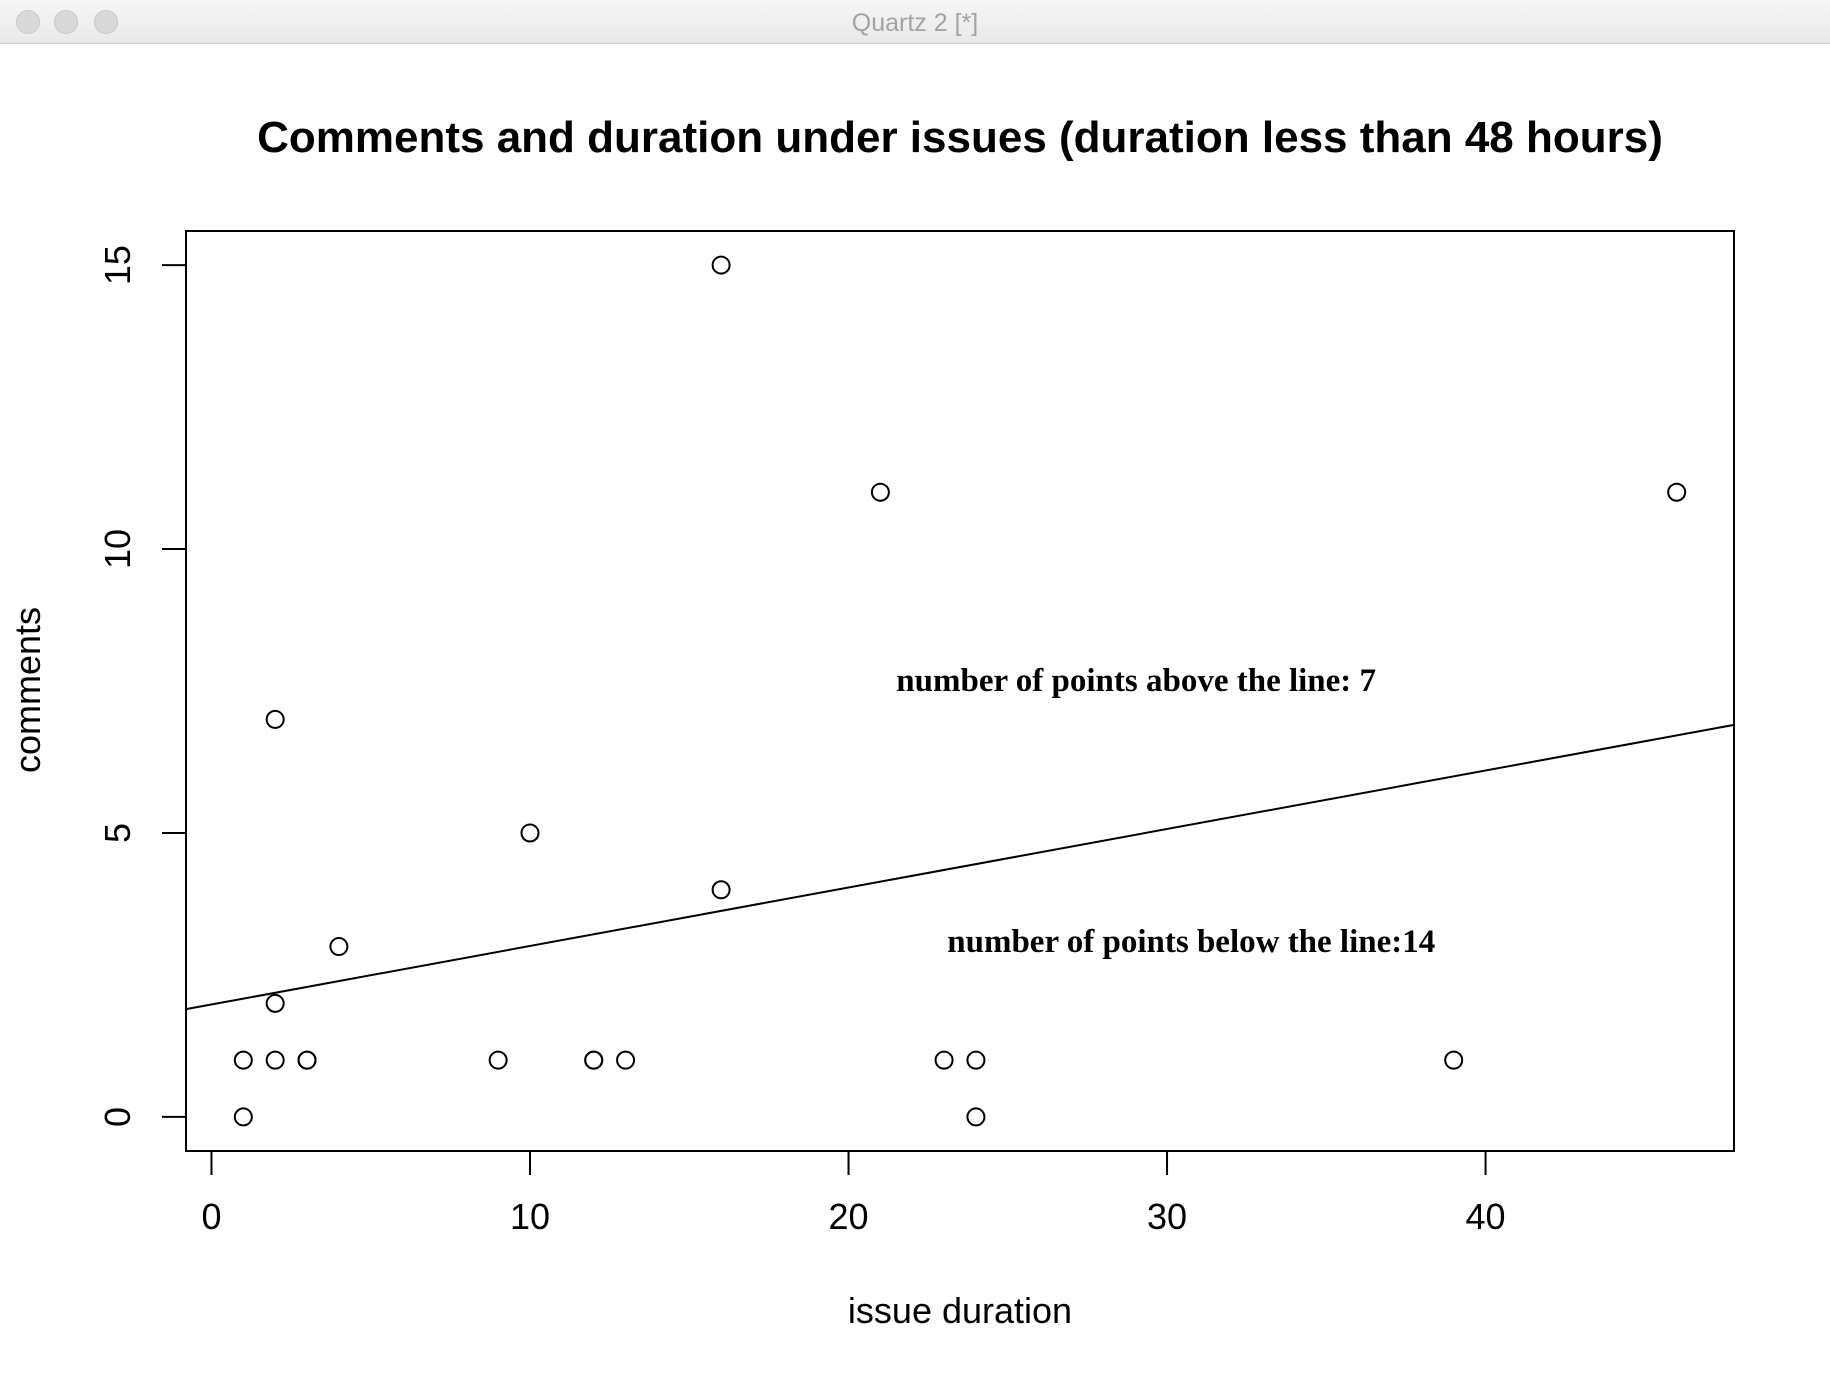 This screenshot has height=1382, width=1830. What do you see at coordinates (117, 1117) in the screenshot?
I see `y-tick-label: 0` at bounding box center [117, 1117].